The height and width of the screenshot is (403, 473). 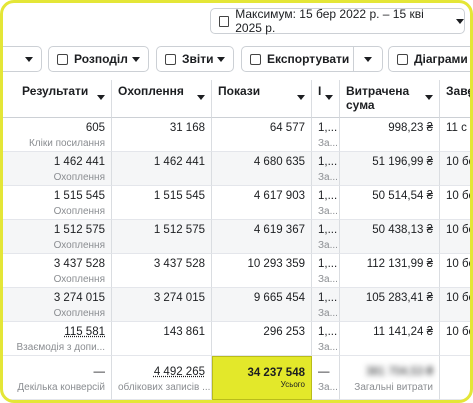 What do you see at coordinates (402, 230) in the screenshot?
I see `cell-value: 50 438,13 ₴` at bounding box center [402, 230].